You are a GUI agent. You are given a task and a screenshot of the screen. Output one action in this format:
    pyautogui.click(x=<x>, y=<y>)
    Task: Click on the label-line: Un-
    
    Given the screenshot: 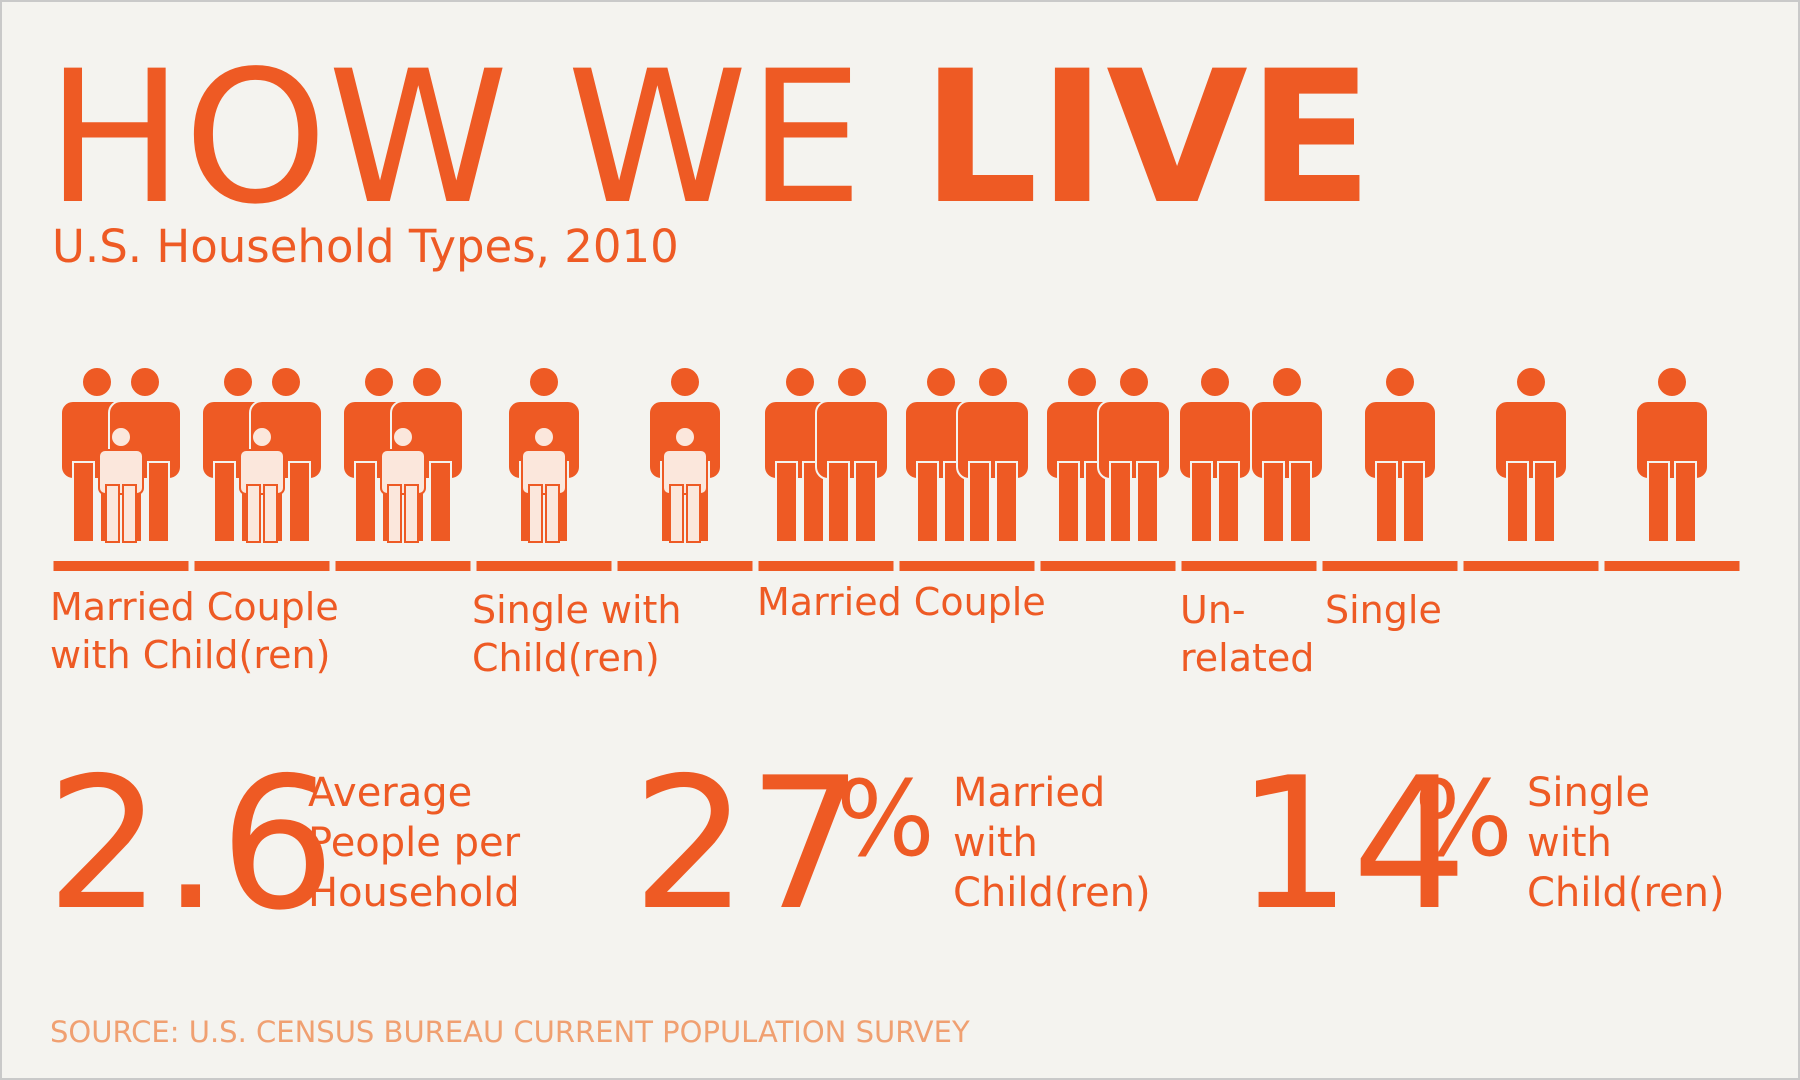 What is the action you would take?
    pyautogui.click(x=1213, y=610)
    